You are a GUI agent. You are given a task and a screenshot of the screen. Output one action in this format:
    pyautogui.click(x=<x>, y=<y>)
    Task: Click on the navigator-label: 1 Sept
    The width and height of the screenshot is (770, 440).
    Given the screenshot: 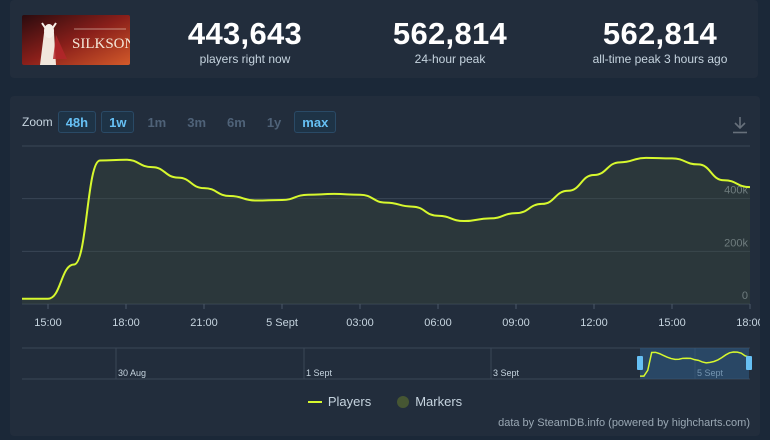 What is the action you would take?
    pyautogui.click(x=319, y=373)
    